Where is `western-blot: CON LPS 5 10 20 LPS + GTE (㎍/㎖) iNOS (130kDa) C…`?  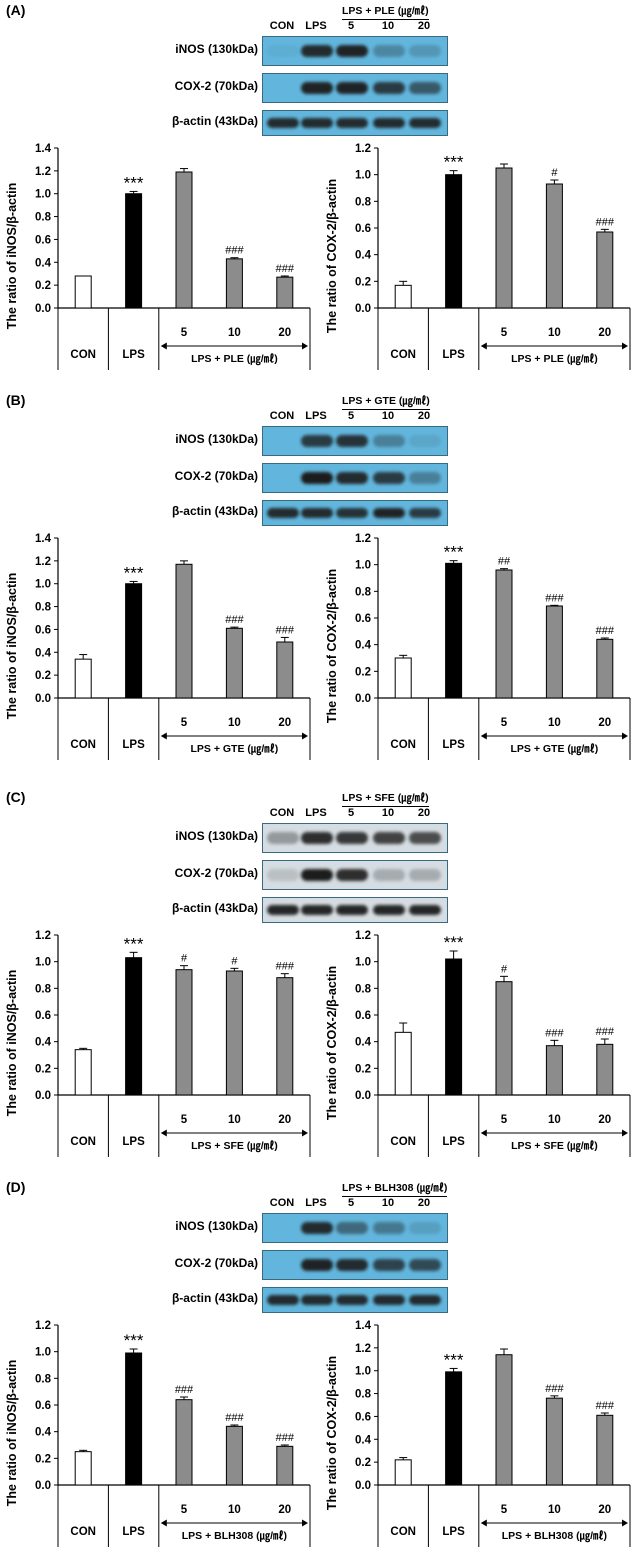 western-blot: CON LPS 5 10 20 LPS + GTE (㎍/㎖) iNOS (130kDa) C… is located at coordinates (318, 460).